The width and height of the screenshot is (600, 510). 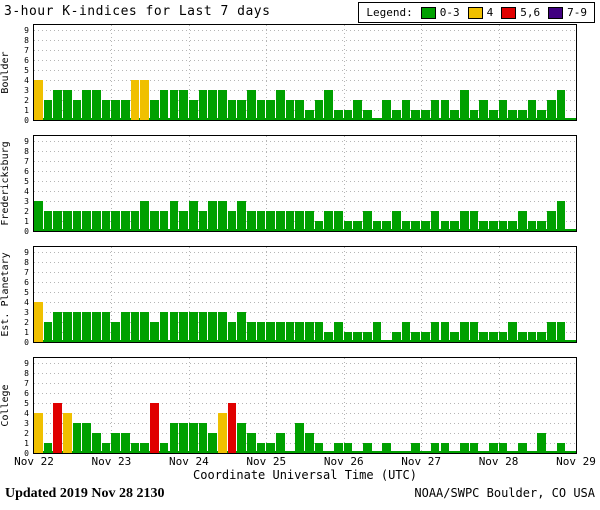 I want to click on yellow-swatch, so click(x=475, y=12).